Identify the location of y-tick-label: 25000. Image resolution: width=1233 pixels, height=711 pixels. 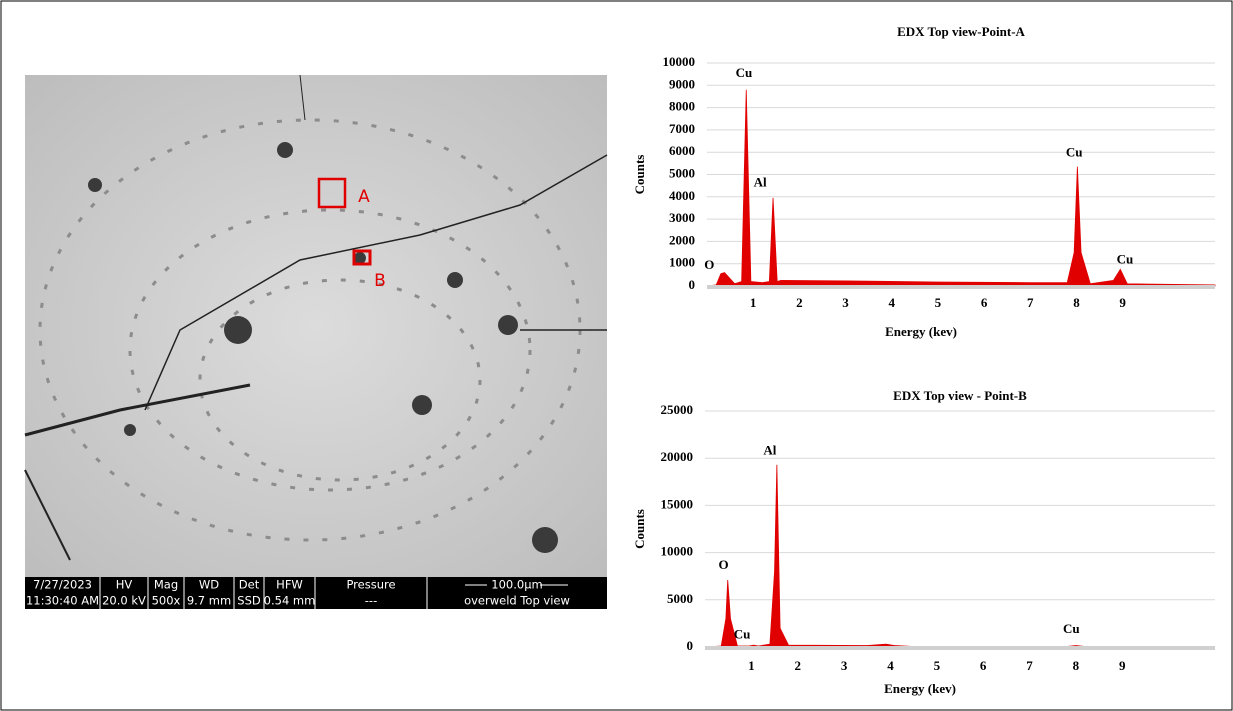
(677, 409).